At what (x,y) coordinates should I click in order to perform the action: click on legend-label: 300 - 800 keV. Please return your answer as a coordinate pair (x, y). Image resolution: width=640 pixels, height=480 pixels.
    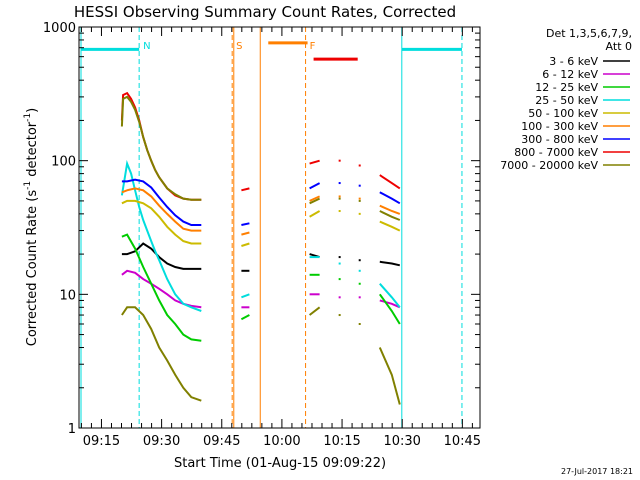
    Looking at the image, I should click on (559, 139).